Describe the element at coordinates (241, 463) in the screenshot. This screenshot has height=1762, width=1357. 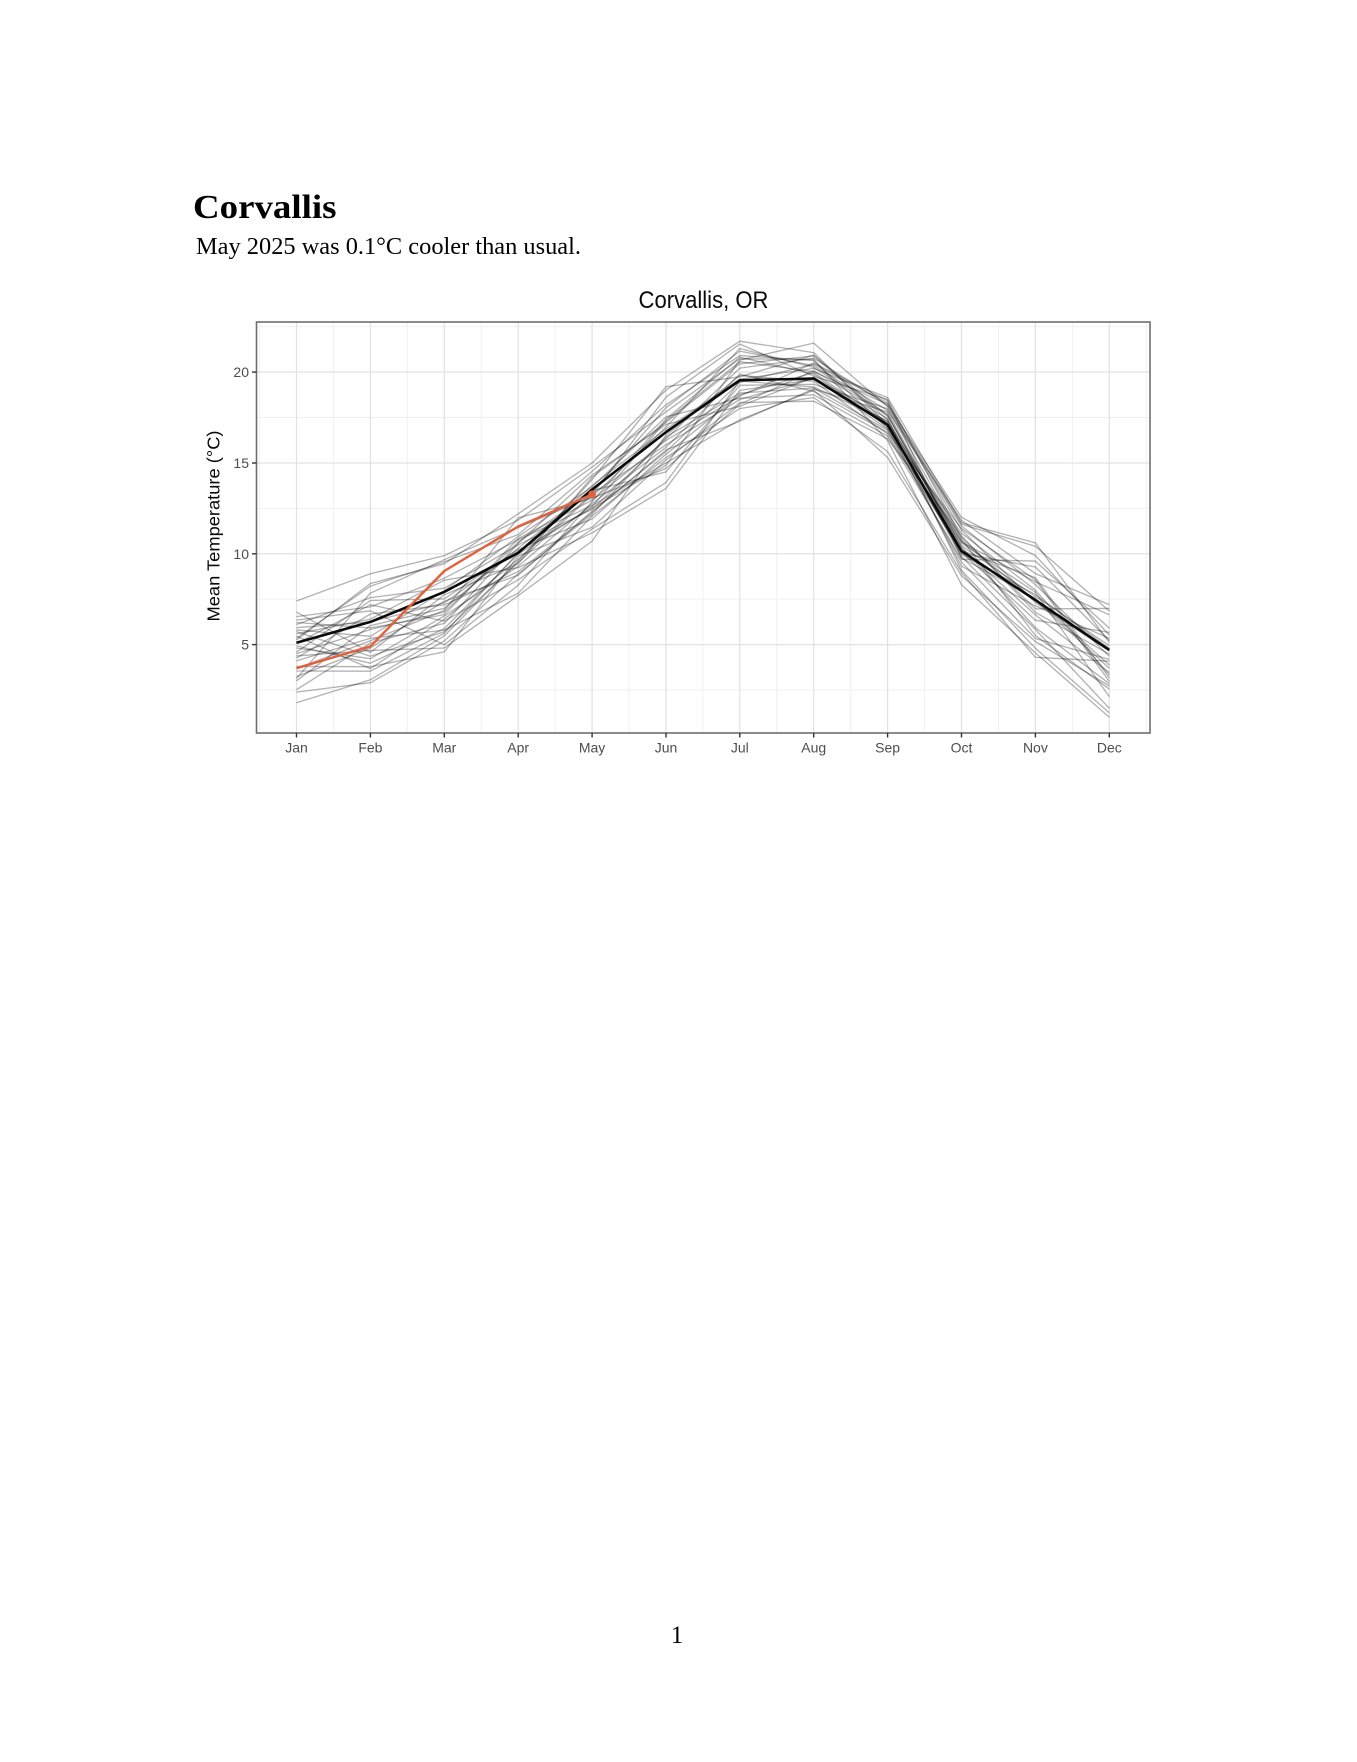
I see `svg-text: 15` at that location.